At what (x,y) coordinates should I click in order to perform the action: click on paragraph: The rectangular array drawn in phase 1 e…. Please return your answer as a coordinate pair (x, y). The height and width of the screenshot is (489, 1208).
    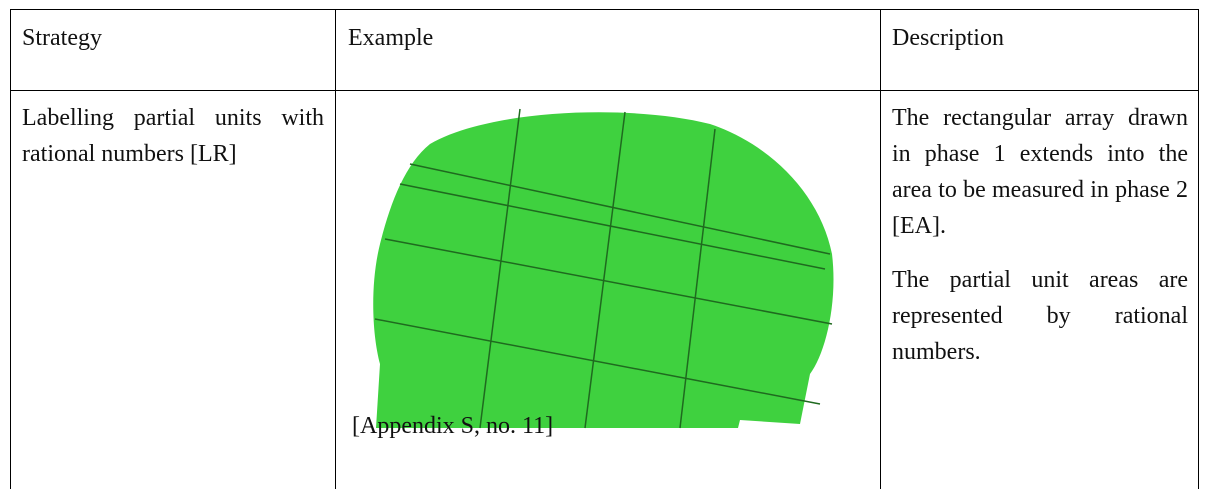
    Looking at the image, I should click on (1040, 172).